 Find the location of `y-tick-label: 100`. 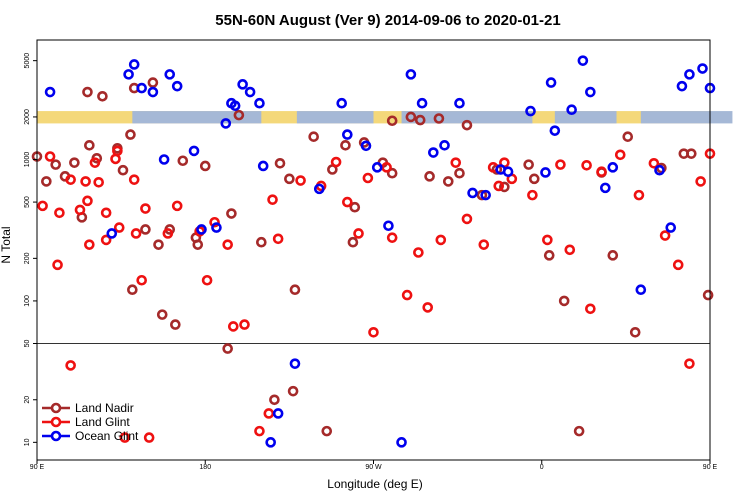

y-tick-label: 100 is located at coordinates (27, 301).